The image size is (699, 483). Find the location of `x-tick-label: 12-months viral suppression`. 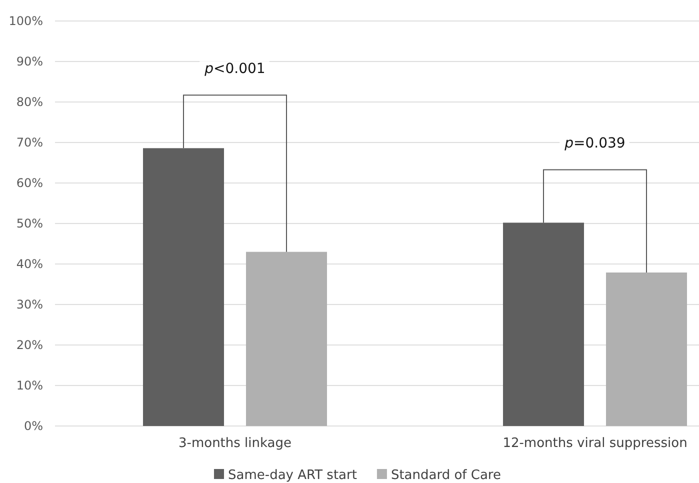

x-tick-label: 12-months viral suppression is located at coordinates (595, 444).